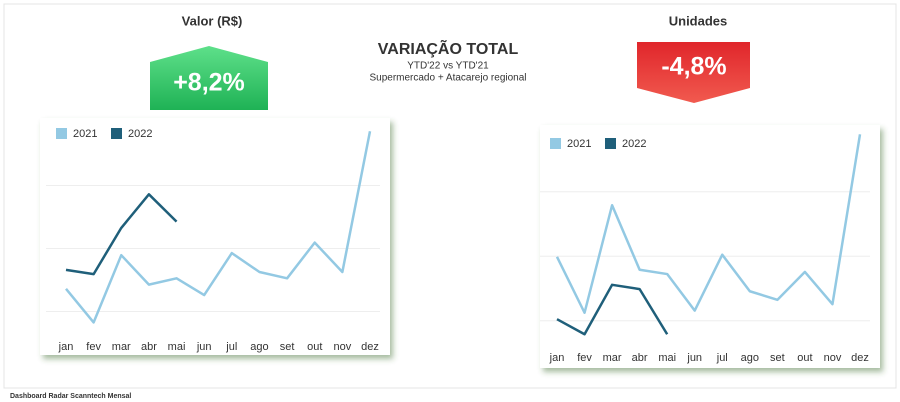  I want to click on header-subtitle: YTD'22 vs YTD'21, so click(448, 66).